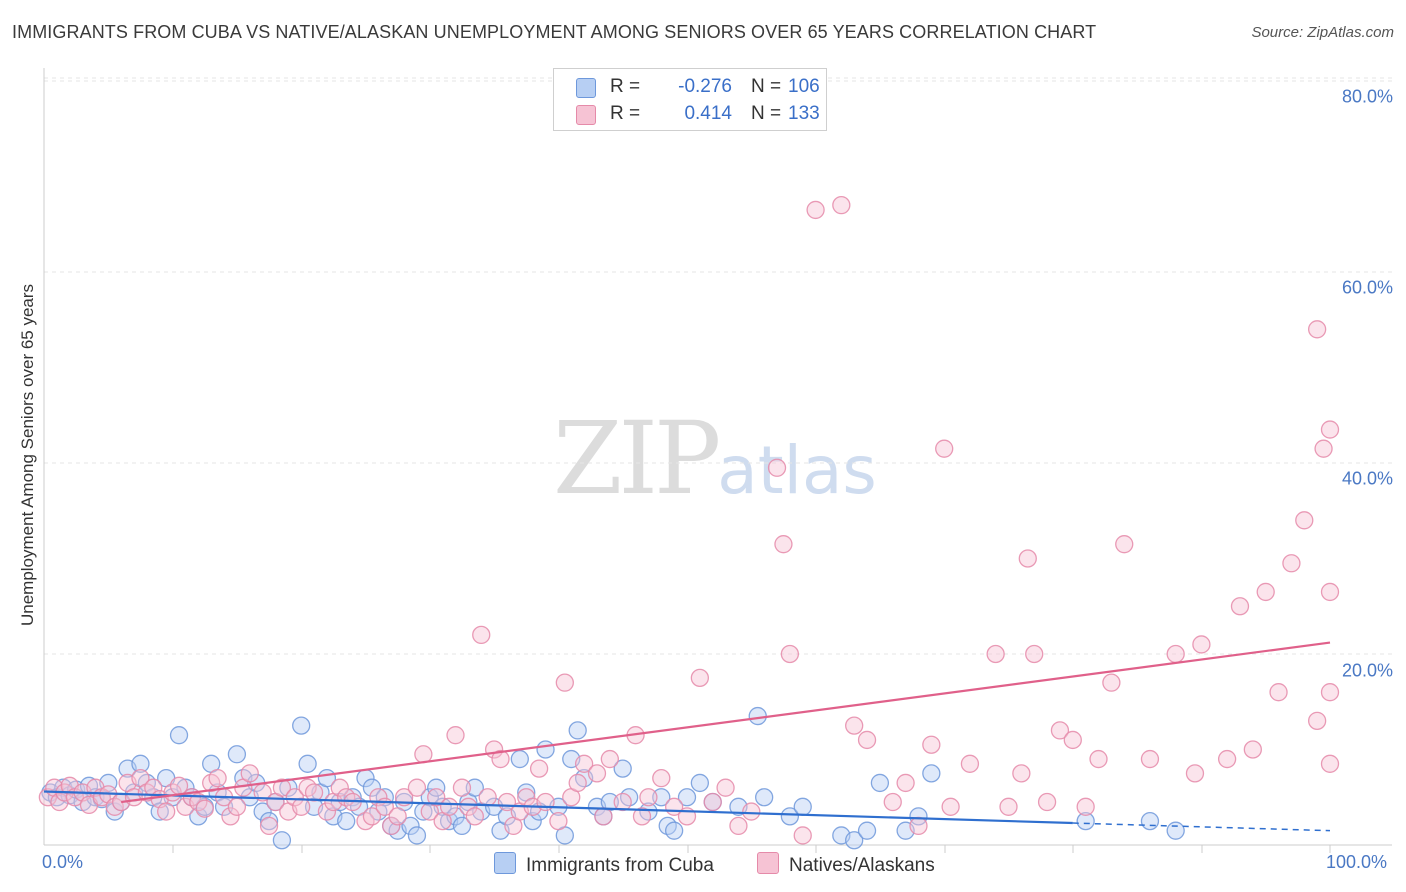  Describe the element at coordinates (1367, 287) in the screenshot. I see `y-tick-label: 60.0%` at that location.